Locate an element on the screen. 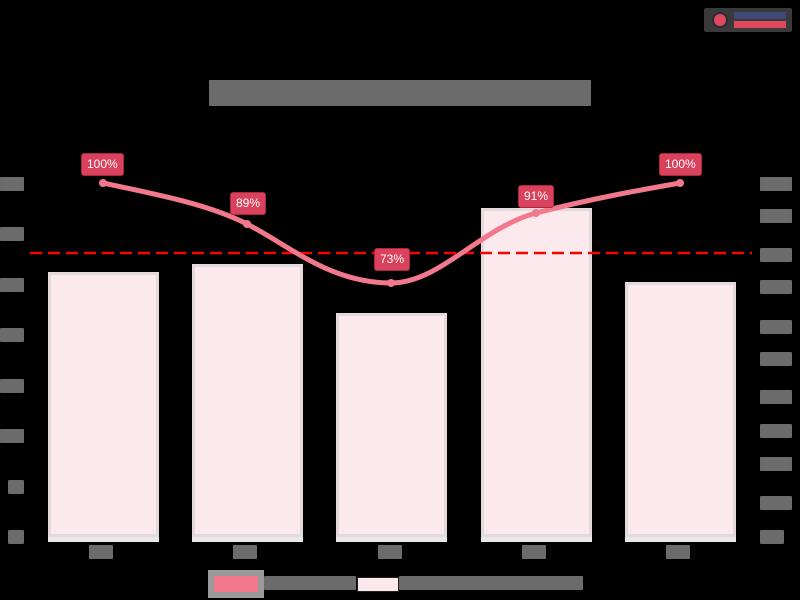 The height and width of the screenshot is (600, 800). legend-swatch-line is located at coordinates (236, 584).